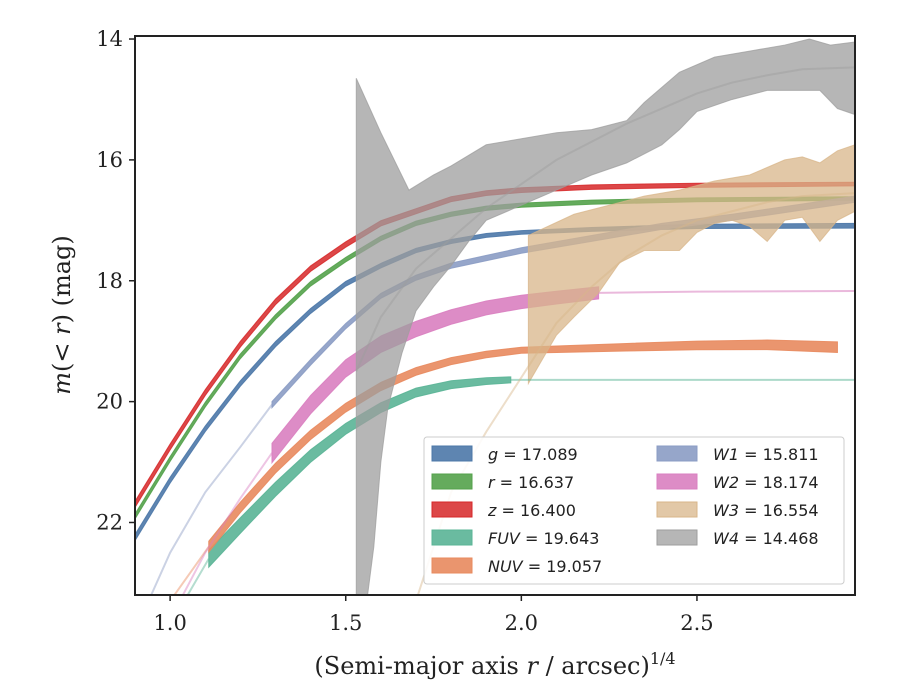  Describe the element at coordinates (726, 292) in the screenshot. I see `w2-tail` at that location.